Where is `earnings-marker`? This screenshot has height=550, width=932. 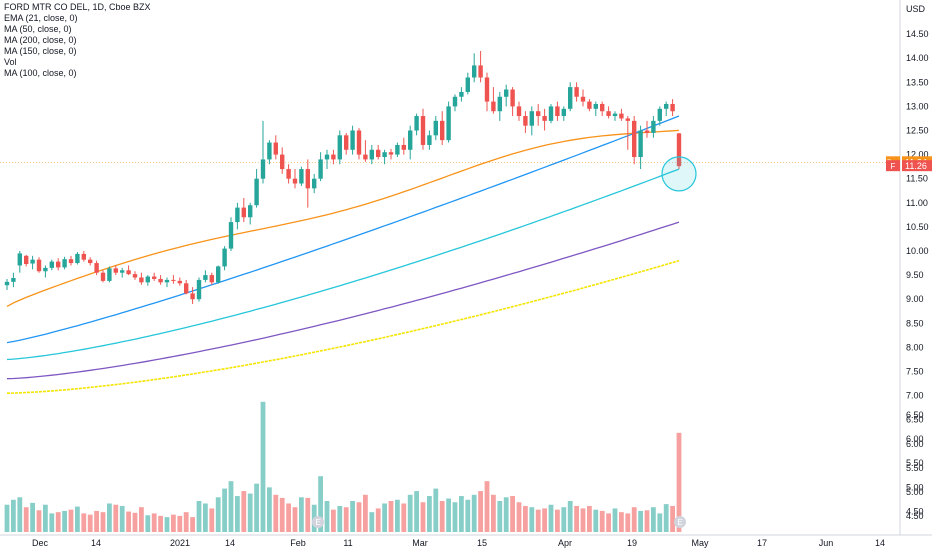
earnings-marker is located at coordinates (680, 522).